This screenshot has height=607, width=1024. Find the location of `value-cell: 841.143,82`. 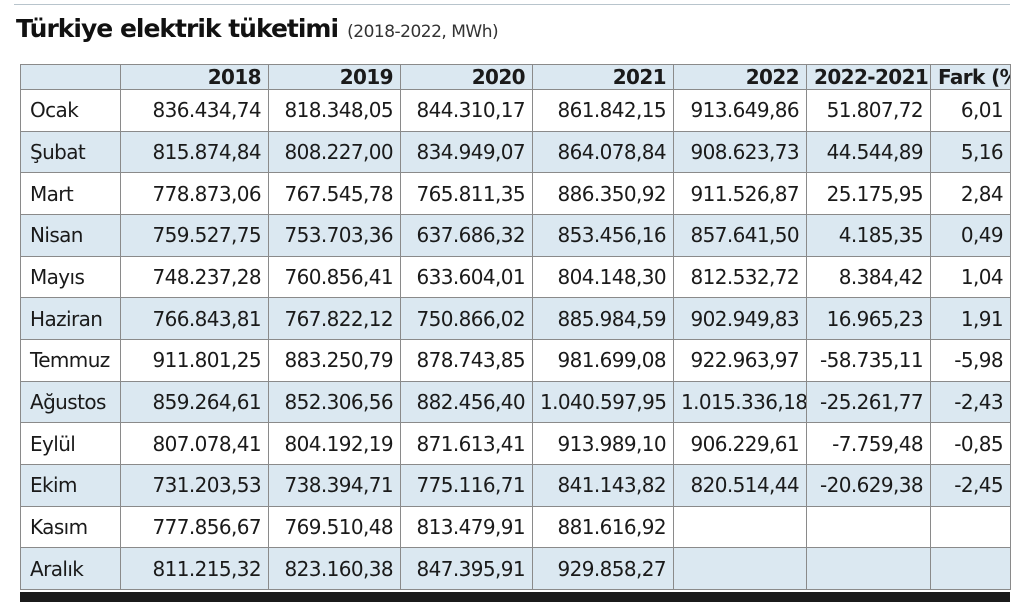

value-cell: 841.143,82 is located at coordinates (603, 485).